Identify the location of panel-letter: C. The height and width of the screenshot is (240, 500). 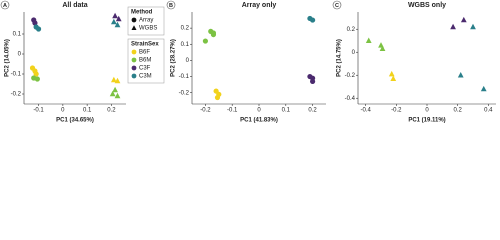
(337, 6).